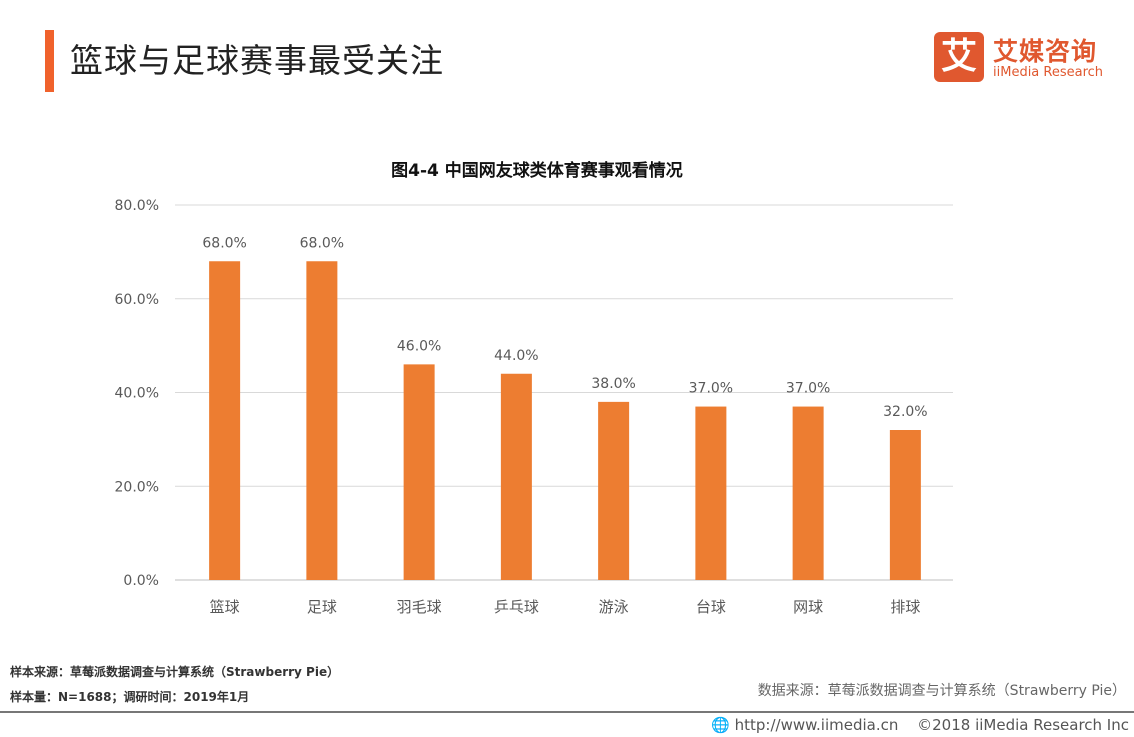 This screenshot has height=737, width=1134. I want to click on x-tick-label: 足球, so click(322, 607).